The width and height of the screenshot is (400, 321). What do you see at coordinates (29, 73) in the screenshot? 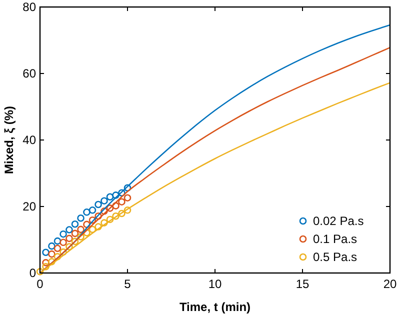
I see `y-tick-label: 60` at bounding box center [29, 73].